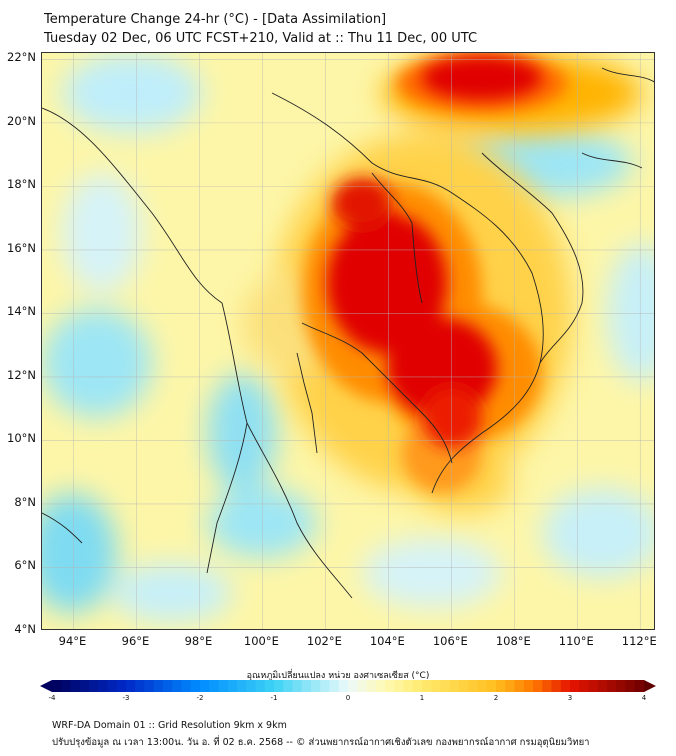 Image resolution: width=676 pixels, height=756 pixels. I want to click on longitude-label: 104°E, so click(387, 641).